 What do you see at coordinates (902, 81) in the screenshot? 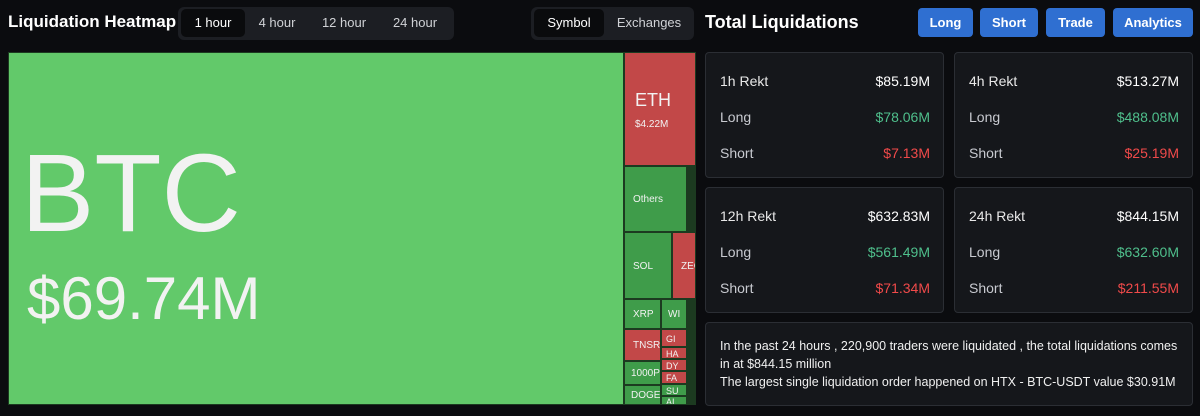
I see `row-value: $85.19M` at bounding box center [902, 81].